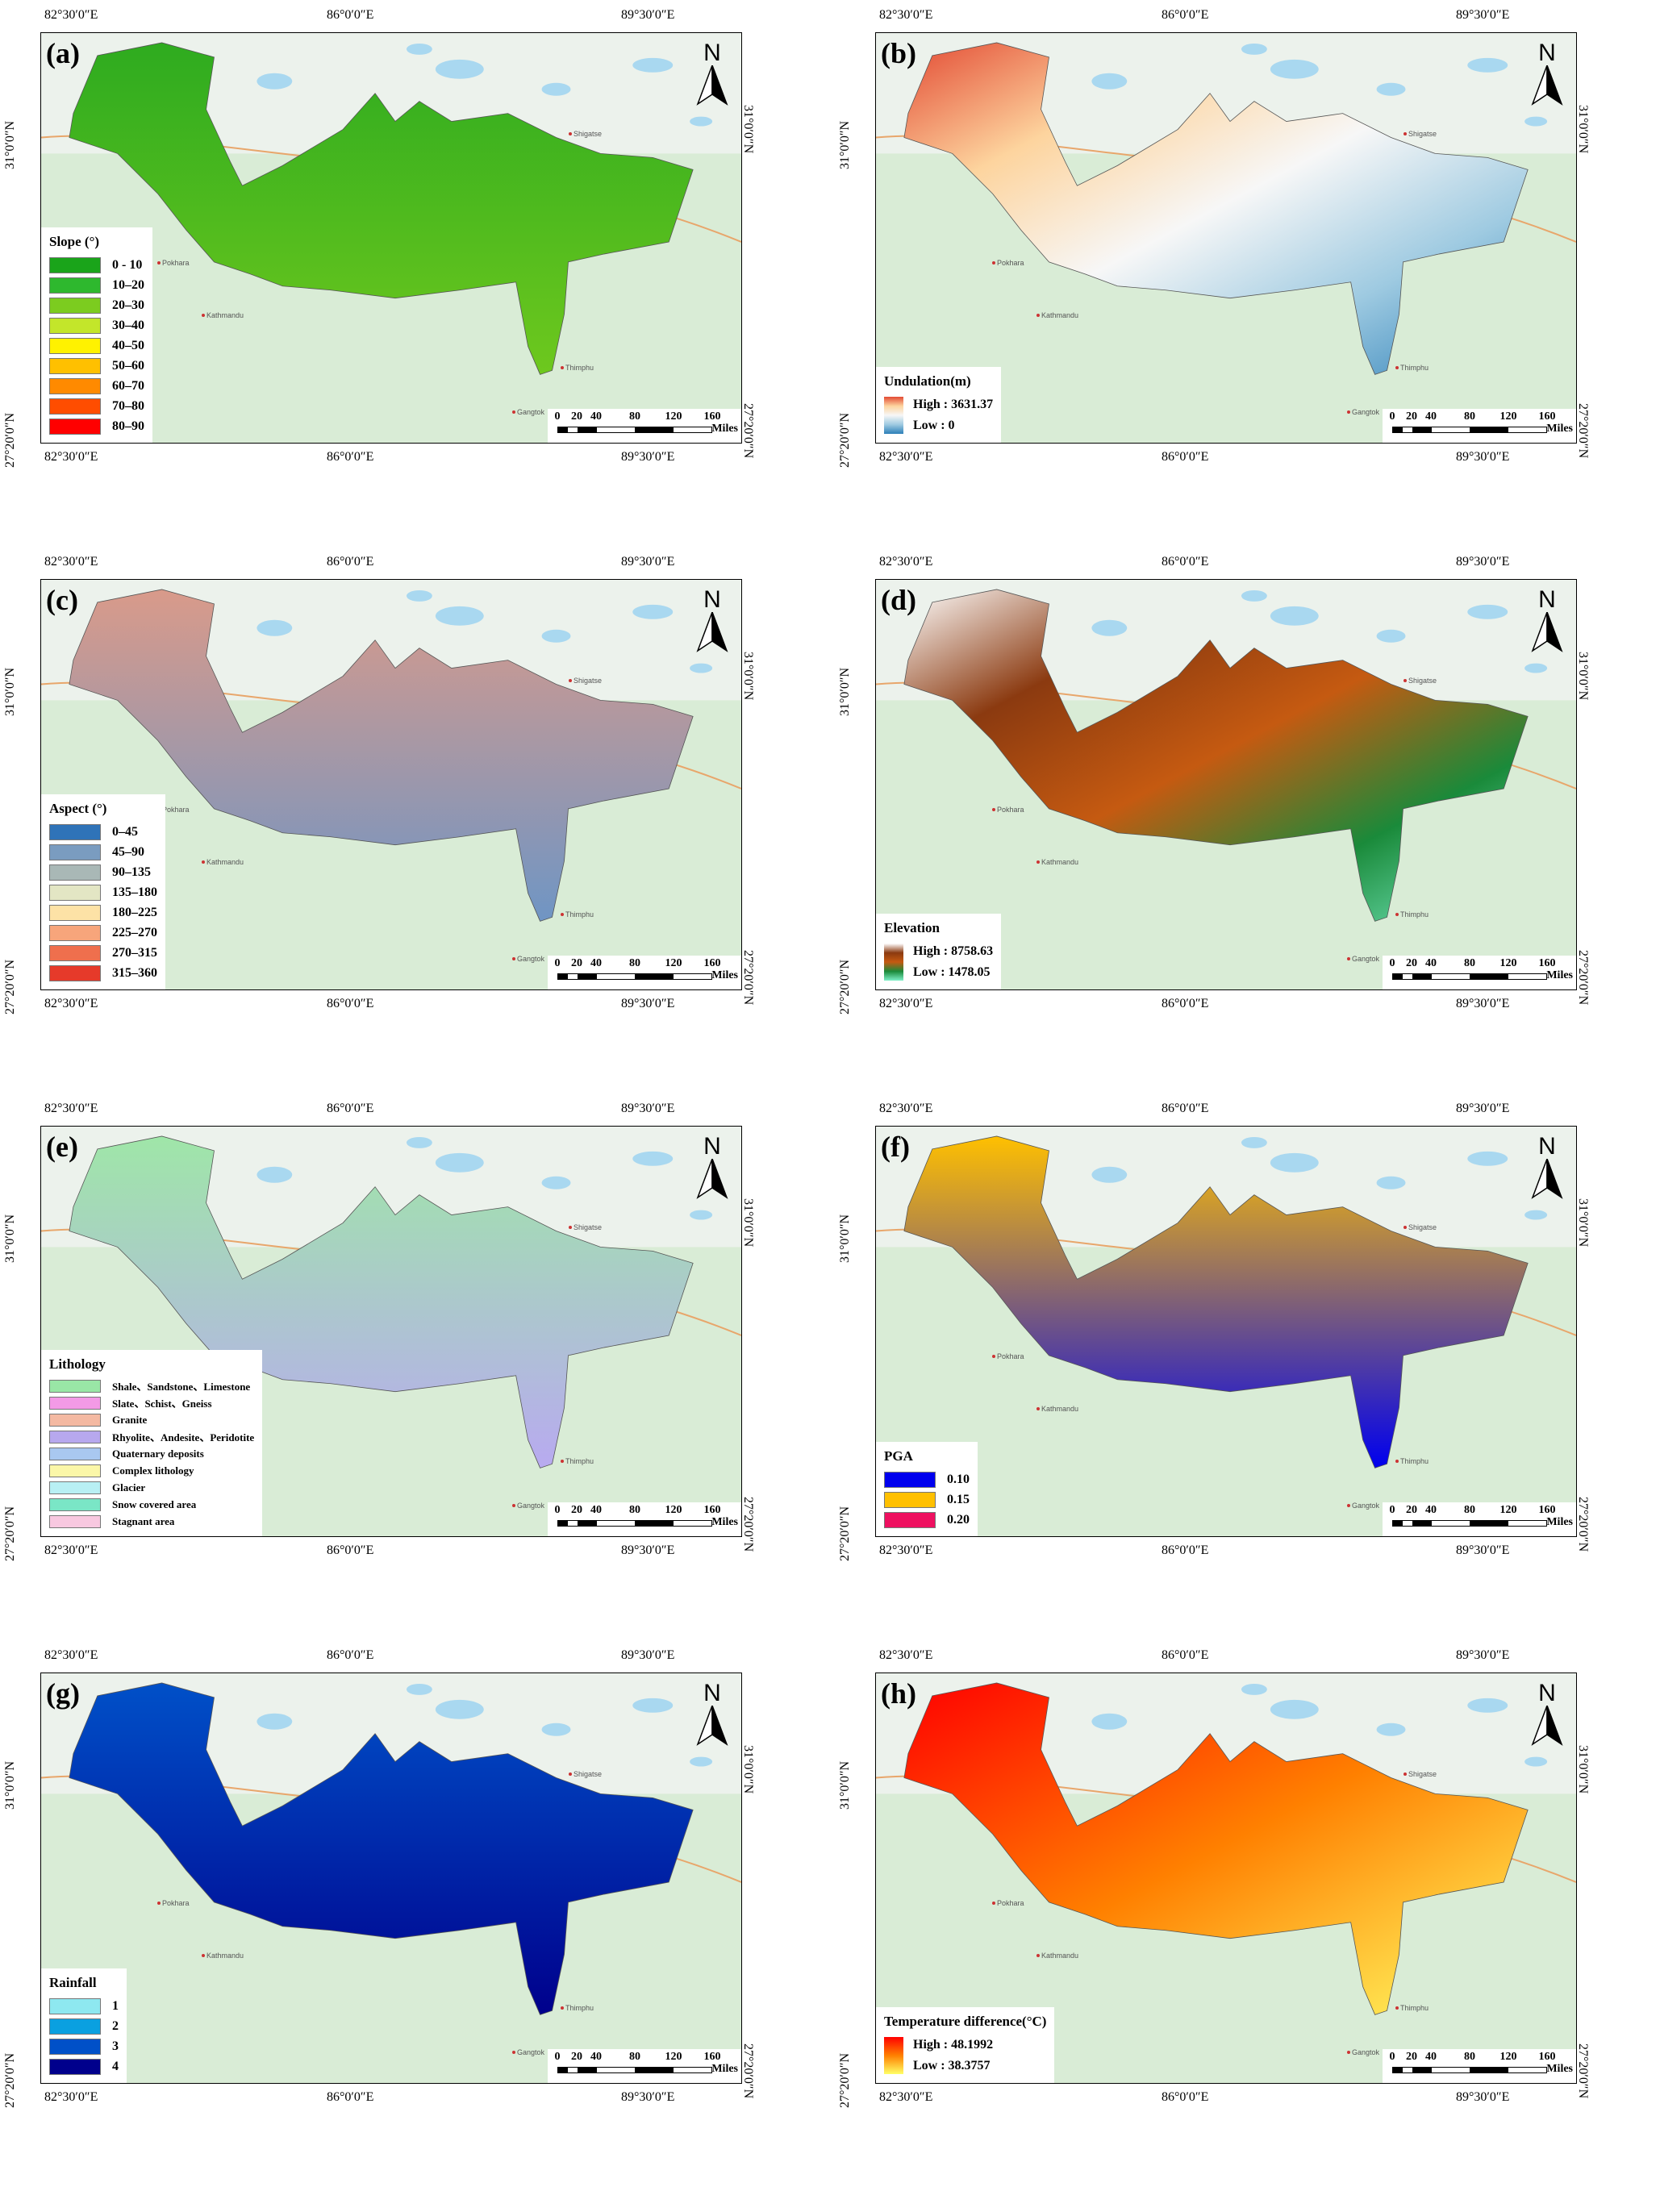  Describe the element at coordinates (1559, 1522) in the screenshot. I see `scale-unit: Miles` at that location.